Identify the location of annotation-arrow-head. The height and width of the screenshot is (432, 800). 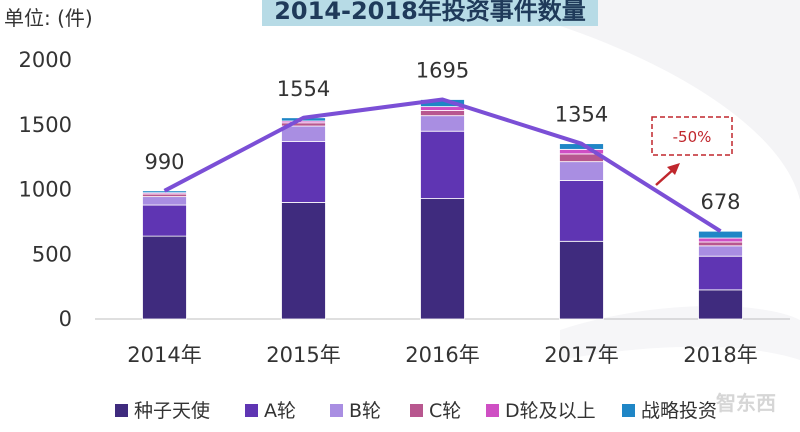
(673, 169).